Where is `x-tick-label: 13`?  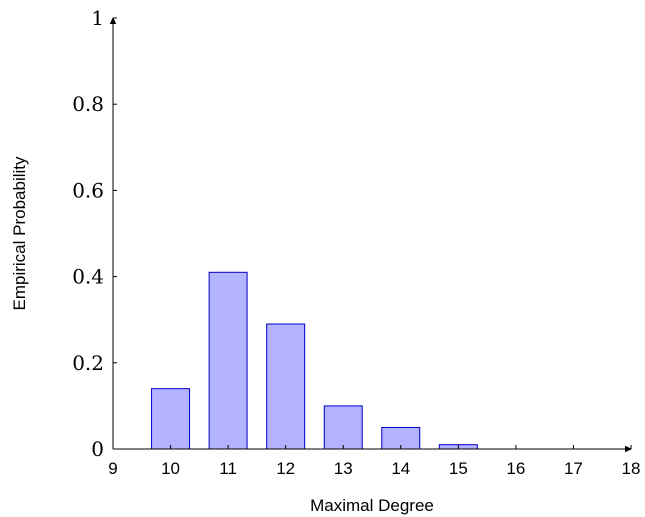 x-tick-label: 13 is located at coordinates (343, 468).